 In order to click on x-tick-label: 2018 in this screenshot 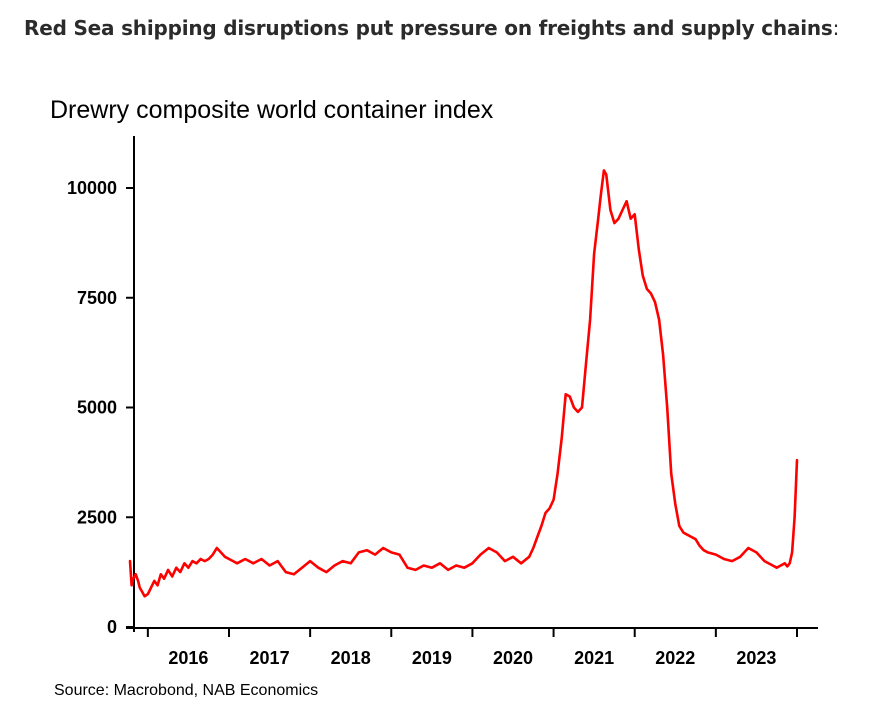, I will do `click(351, 658)`.